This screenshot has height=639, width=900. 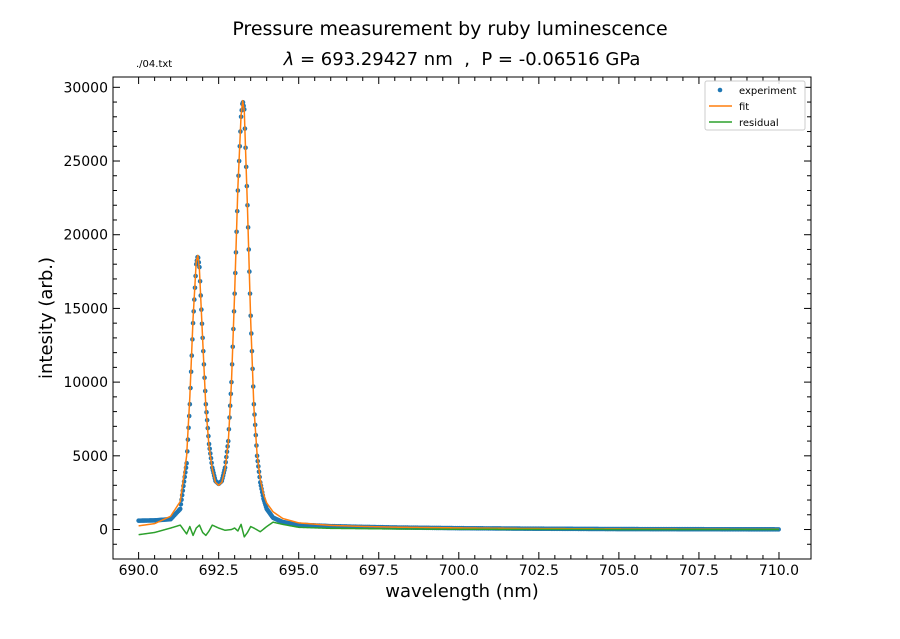 I want to click on y-tick-label: 5000, so click(x=90, y=457).